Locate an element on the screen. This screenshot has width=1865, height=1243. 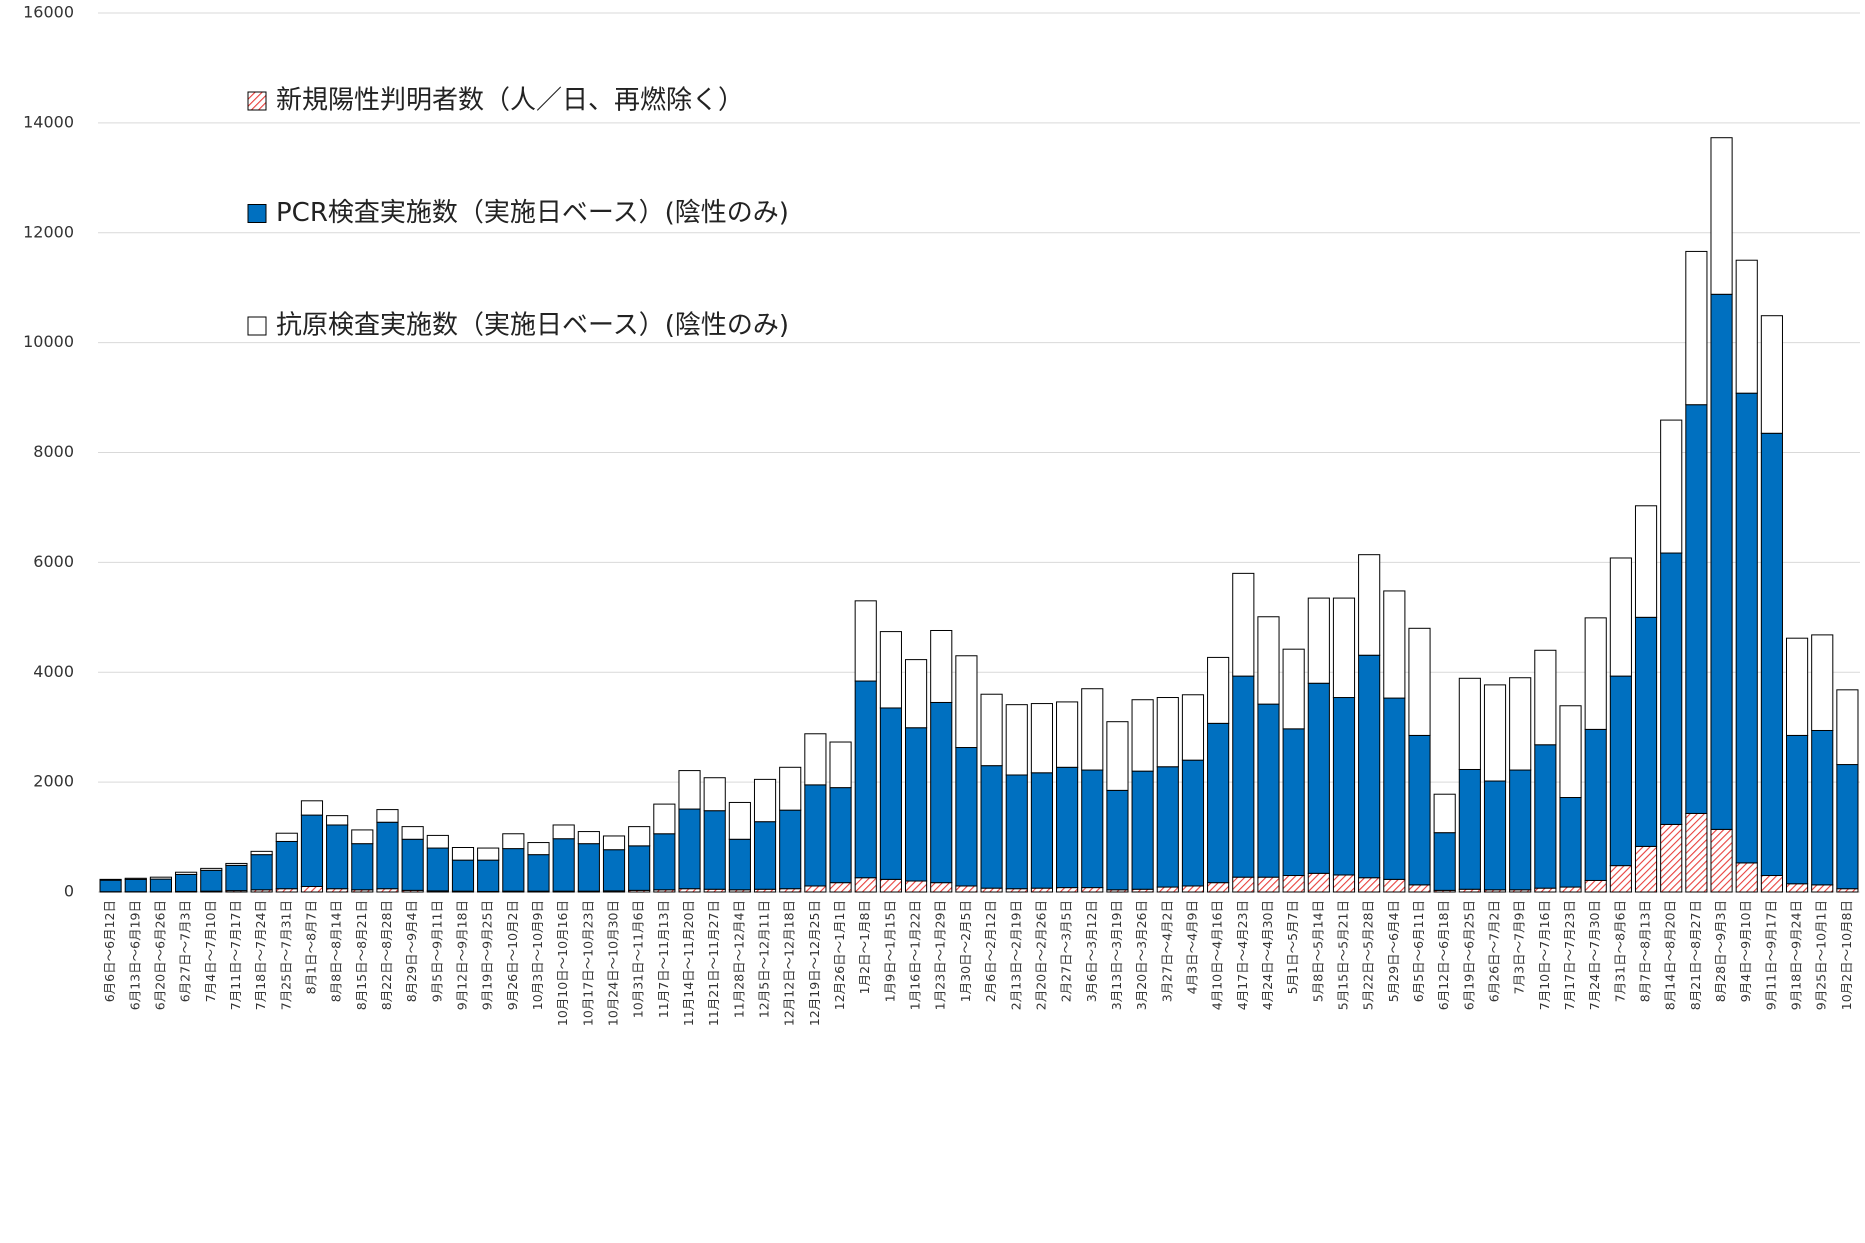
x-tick-label: 2月6日～2月12日 is located at coordinates (990, 951).